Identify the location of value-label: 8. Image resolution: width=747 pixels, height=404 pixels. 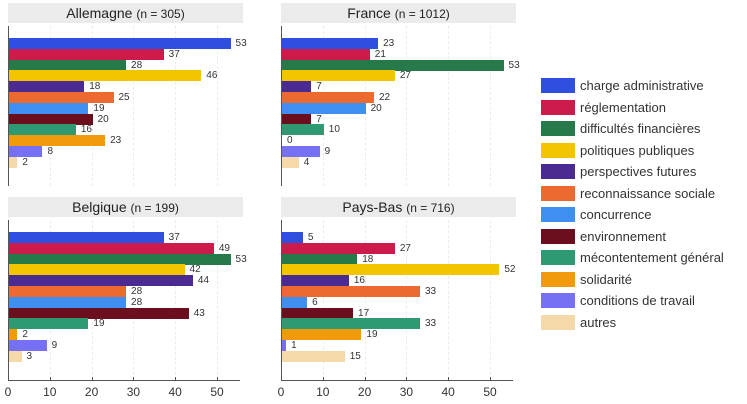
(50, 151).